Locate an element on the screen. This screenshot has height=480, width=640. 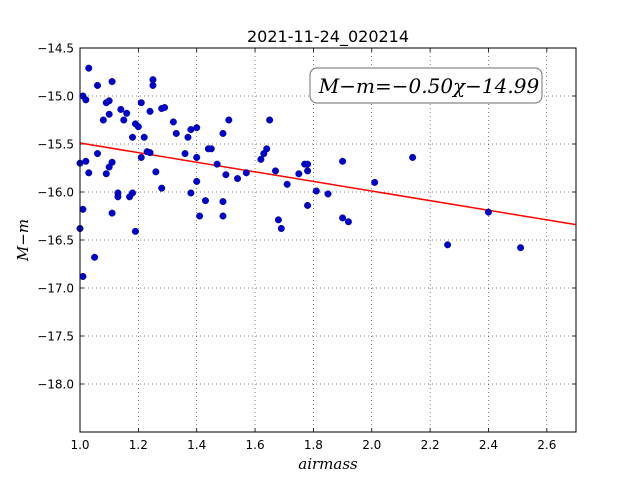
fit-equation-frame is located at coordinates (426, 85).